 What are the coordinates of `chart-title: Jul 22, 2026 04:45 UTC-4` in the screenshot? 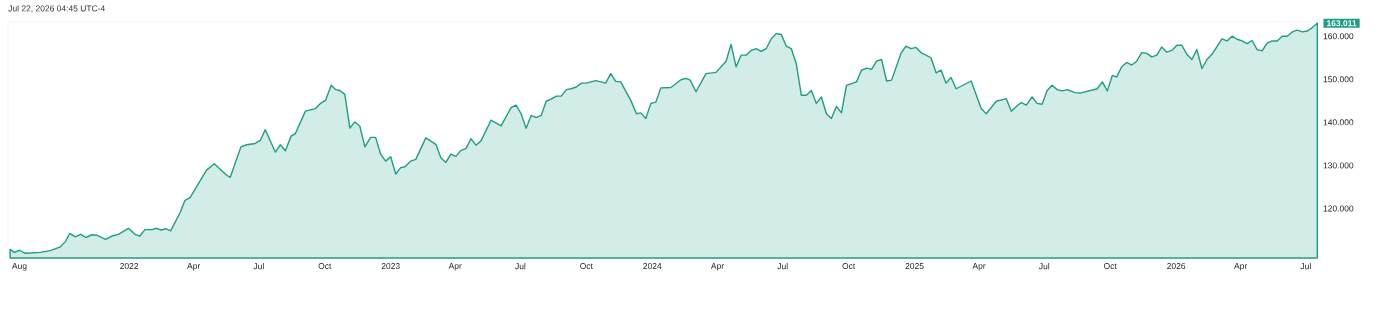 It's located at (56, 9).